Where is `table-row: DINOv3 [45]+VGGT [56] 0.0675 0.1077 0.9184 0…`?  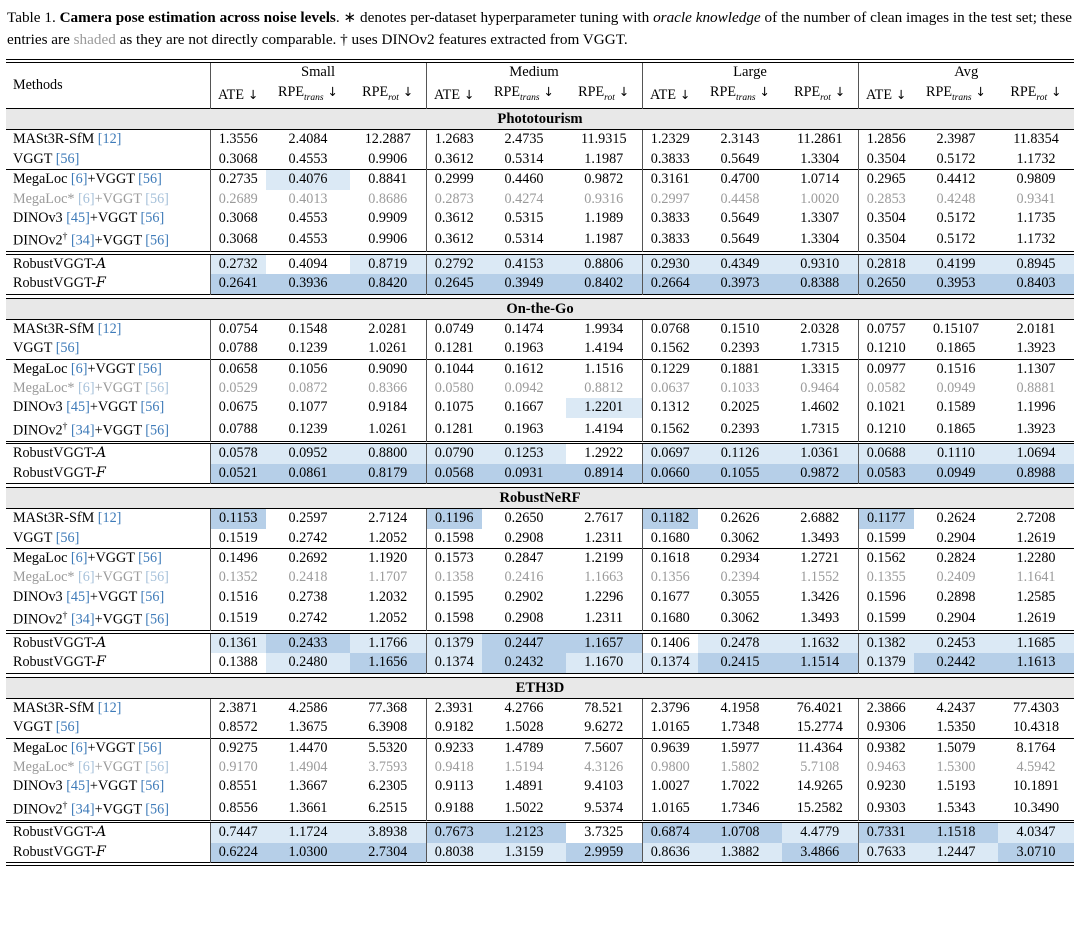 table-row: DINOv3 [45]+VGGT [56] 0.0675 0.1077 0.9184 0… is located at coordinates (540, 408).